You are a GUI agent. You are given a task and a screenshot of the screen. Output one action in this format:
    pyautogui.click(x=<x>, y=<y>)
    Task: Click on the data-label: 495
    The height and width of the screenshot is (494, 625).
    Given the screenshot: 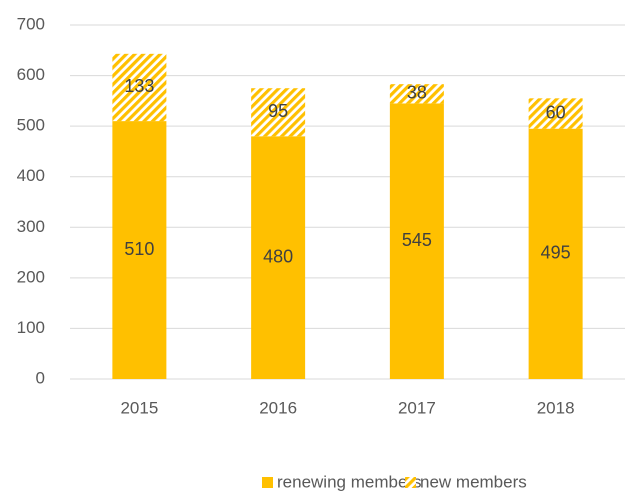 What is the action you would take?
    pyautogui.click(x=556, y=253)
    